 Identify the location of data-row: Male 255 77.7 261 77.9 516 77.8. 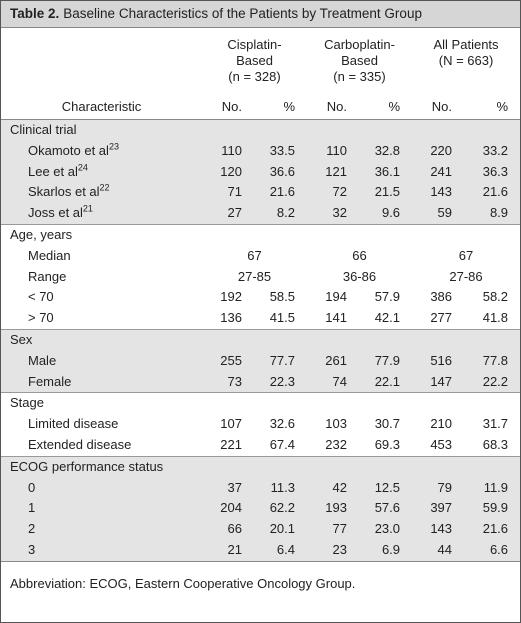
(260, 361).